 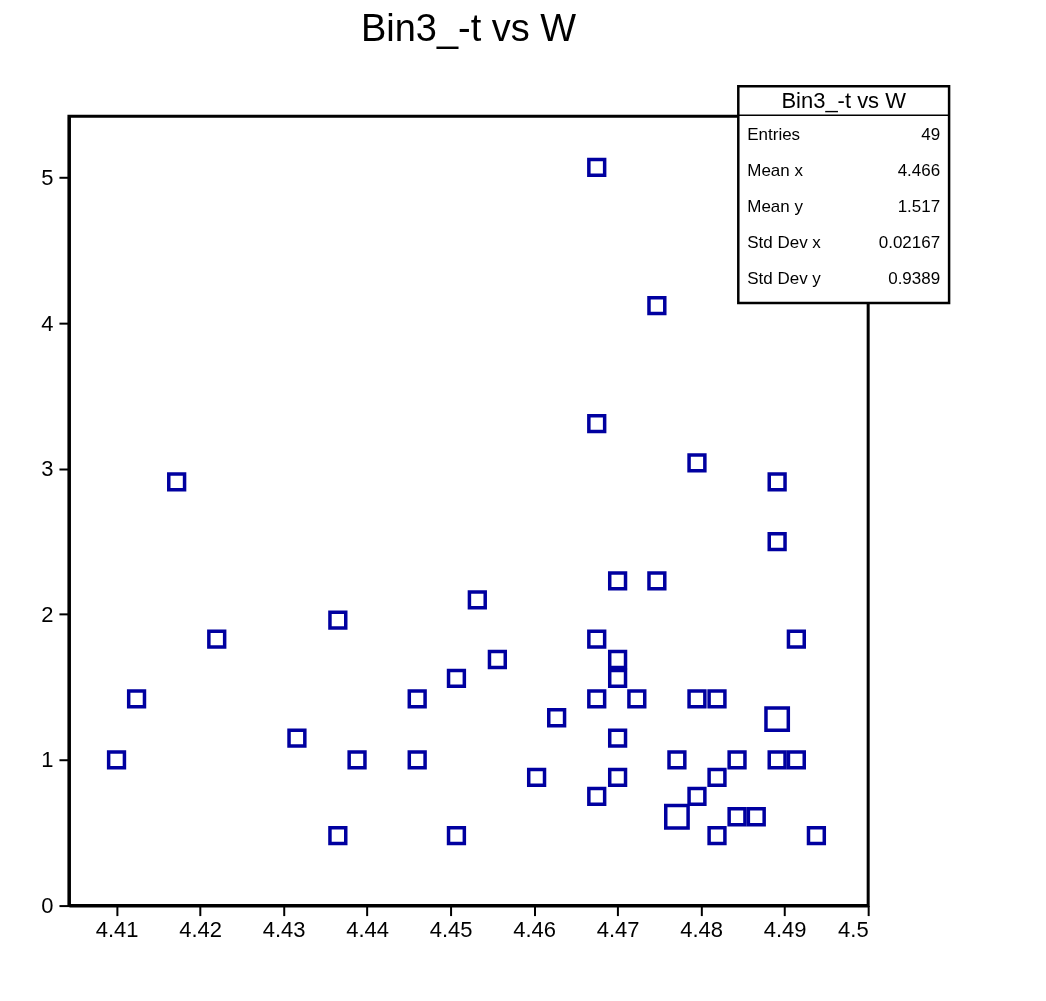 I want to click on x-tick-label: 4.5, so click(x=853, y=930).